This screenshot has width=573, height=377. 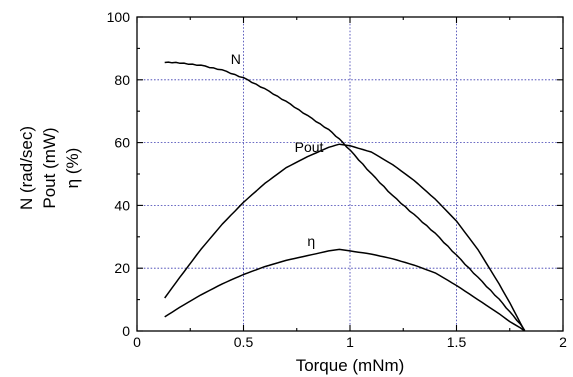 I want to click on y-axis-title: N (rad/sec) Pout (mW) η (%), so click(x=49, y=168).